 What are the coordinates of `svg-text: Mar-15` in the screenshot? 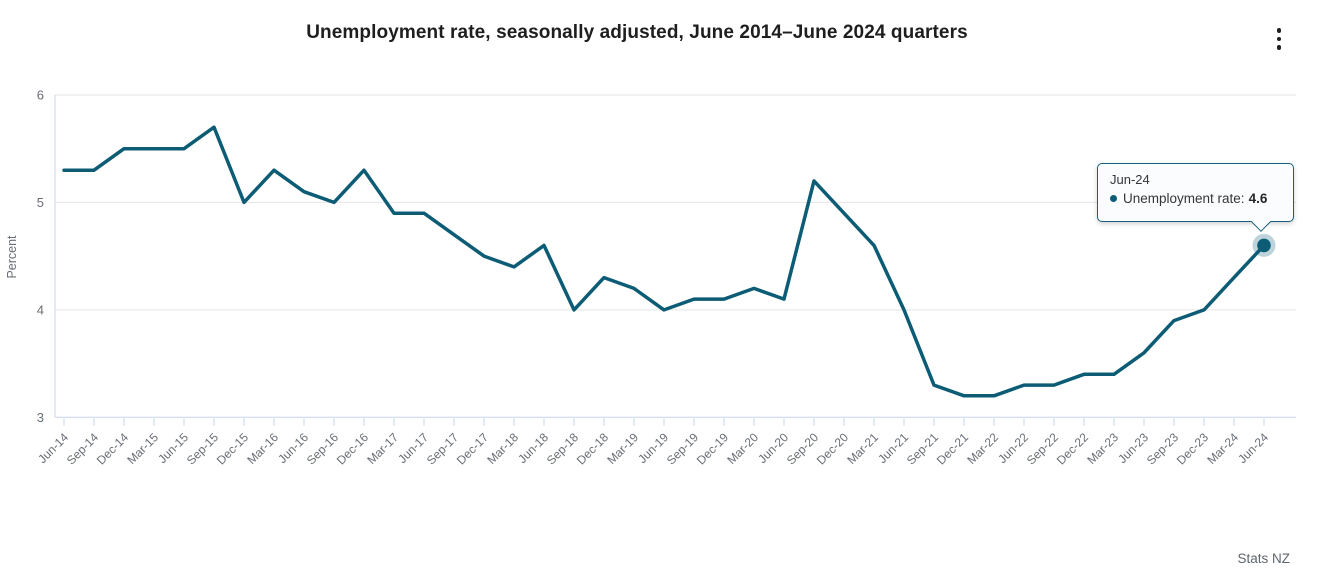 It's located at (142, 448).